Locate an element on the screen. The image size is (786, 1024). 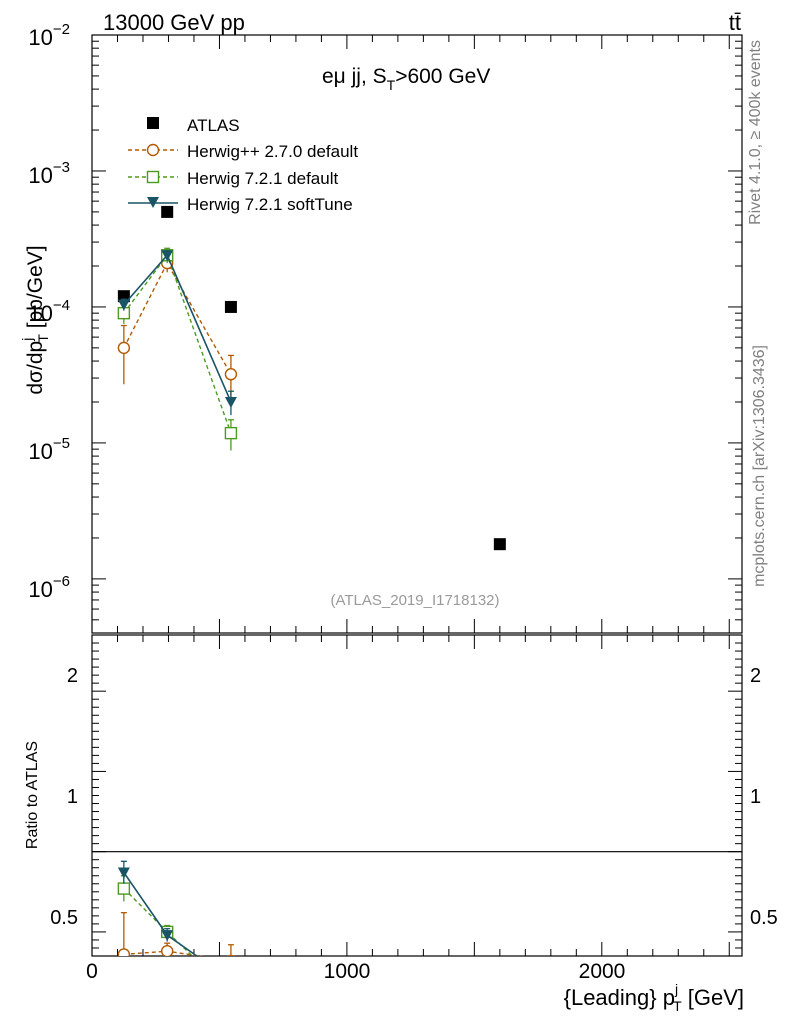
main-plot-title: eμ jj, ST>600 GeV is located at coordinates (406, 79).